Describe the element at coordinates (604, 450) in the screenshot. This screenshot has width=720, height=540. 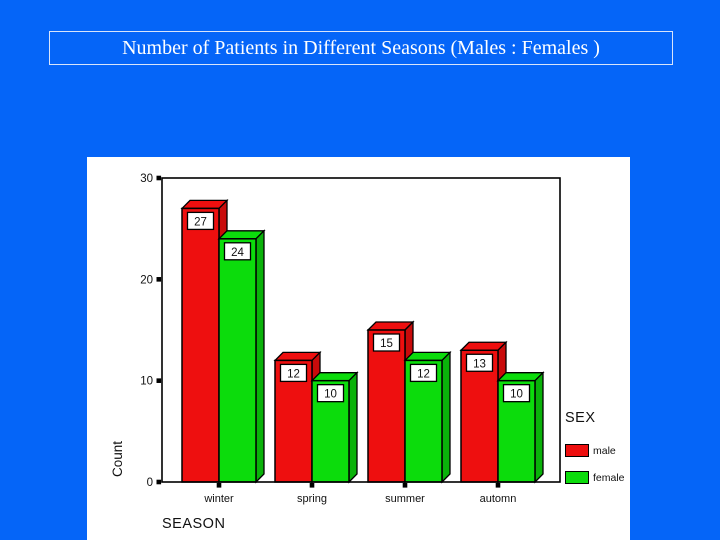
I see `legend-label-male: male` at that location.